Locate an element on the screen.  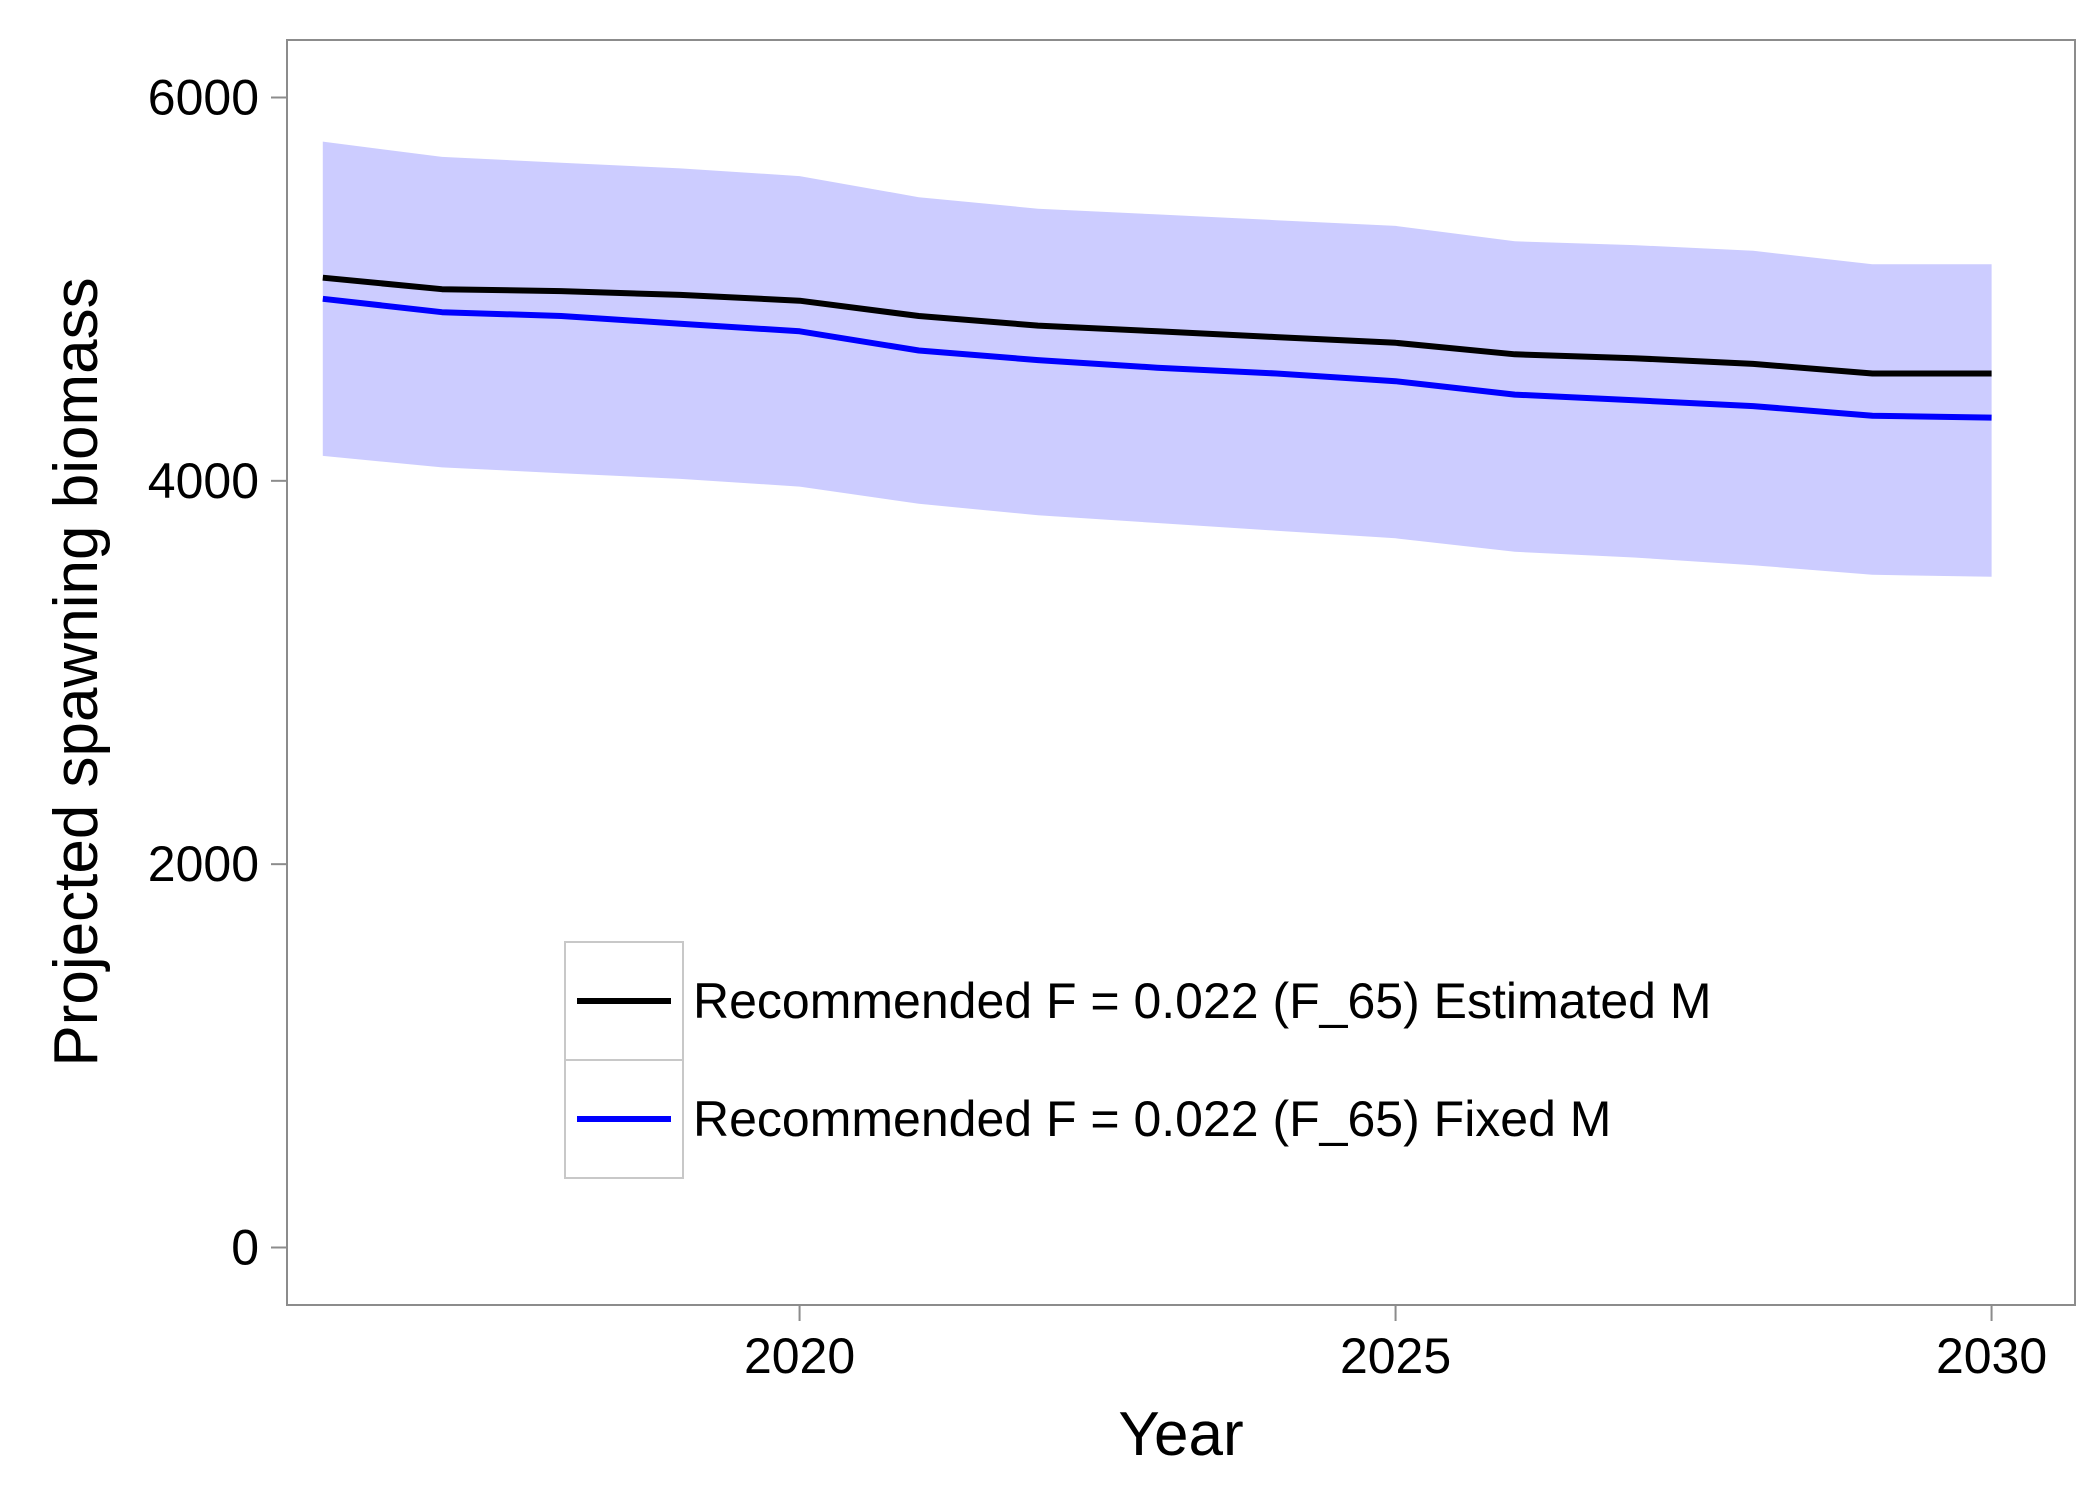
x-tick-label: 2030 is located at coordinates (1991, 1356).